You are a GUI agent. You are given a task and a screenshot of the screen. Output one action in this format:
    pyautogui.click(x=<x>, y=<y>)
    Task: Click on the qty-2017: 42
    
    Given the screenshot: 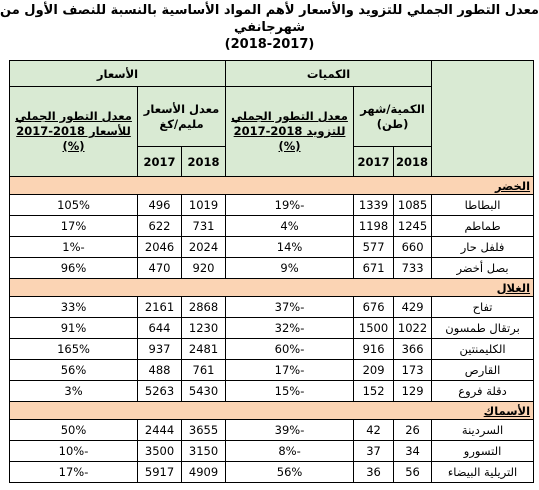 What is the action you would take?
    pyautogui.click(x=374, y=430)
    